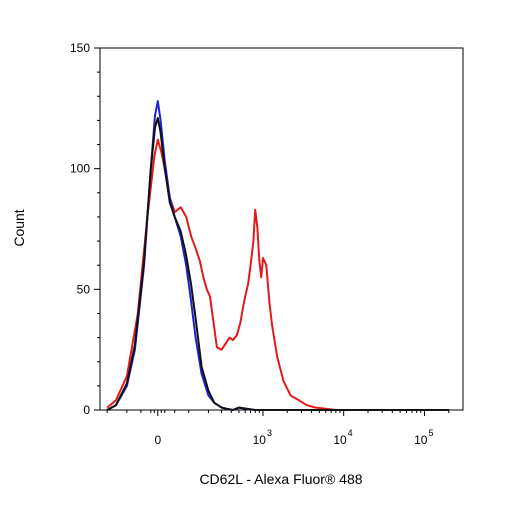 The image size is (506, 506). I want to click on y-tick-label: 150, so click(80, 48).